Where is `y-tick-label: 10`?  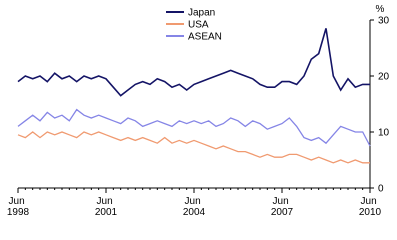 y-tick-label: 10 is located at coordinates (384, 133).